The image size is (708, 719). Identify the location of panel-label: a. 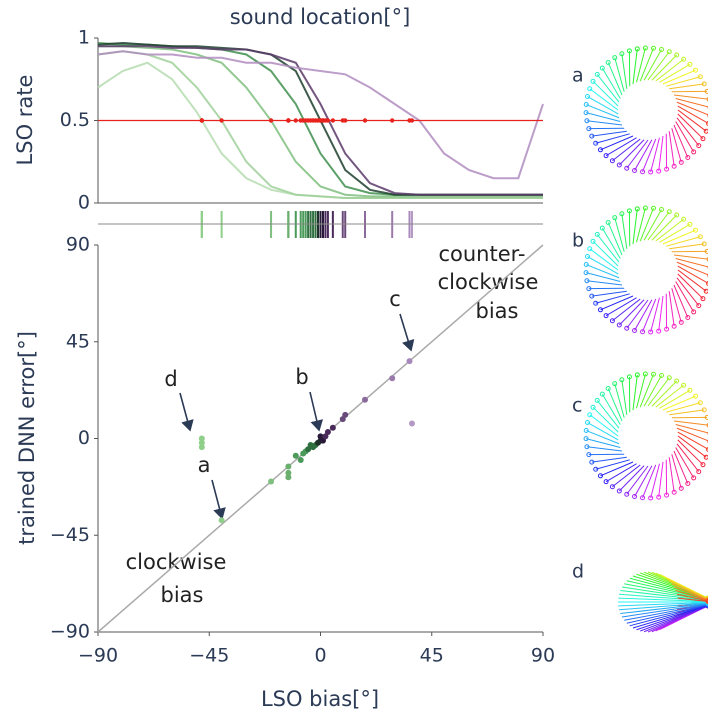
(578, 76).